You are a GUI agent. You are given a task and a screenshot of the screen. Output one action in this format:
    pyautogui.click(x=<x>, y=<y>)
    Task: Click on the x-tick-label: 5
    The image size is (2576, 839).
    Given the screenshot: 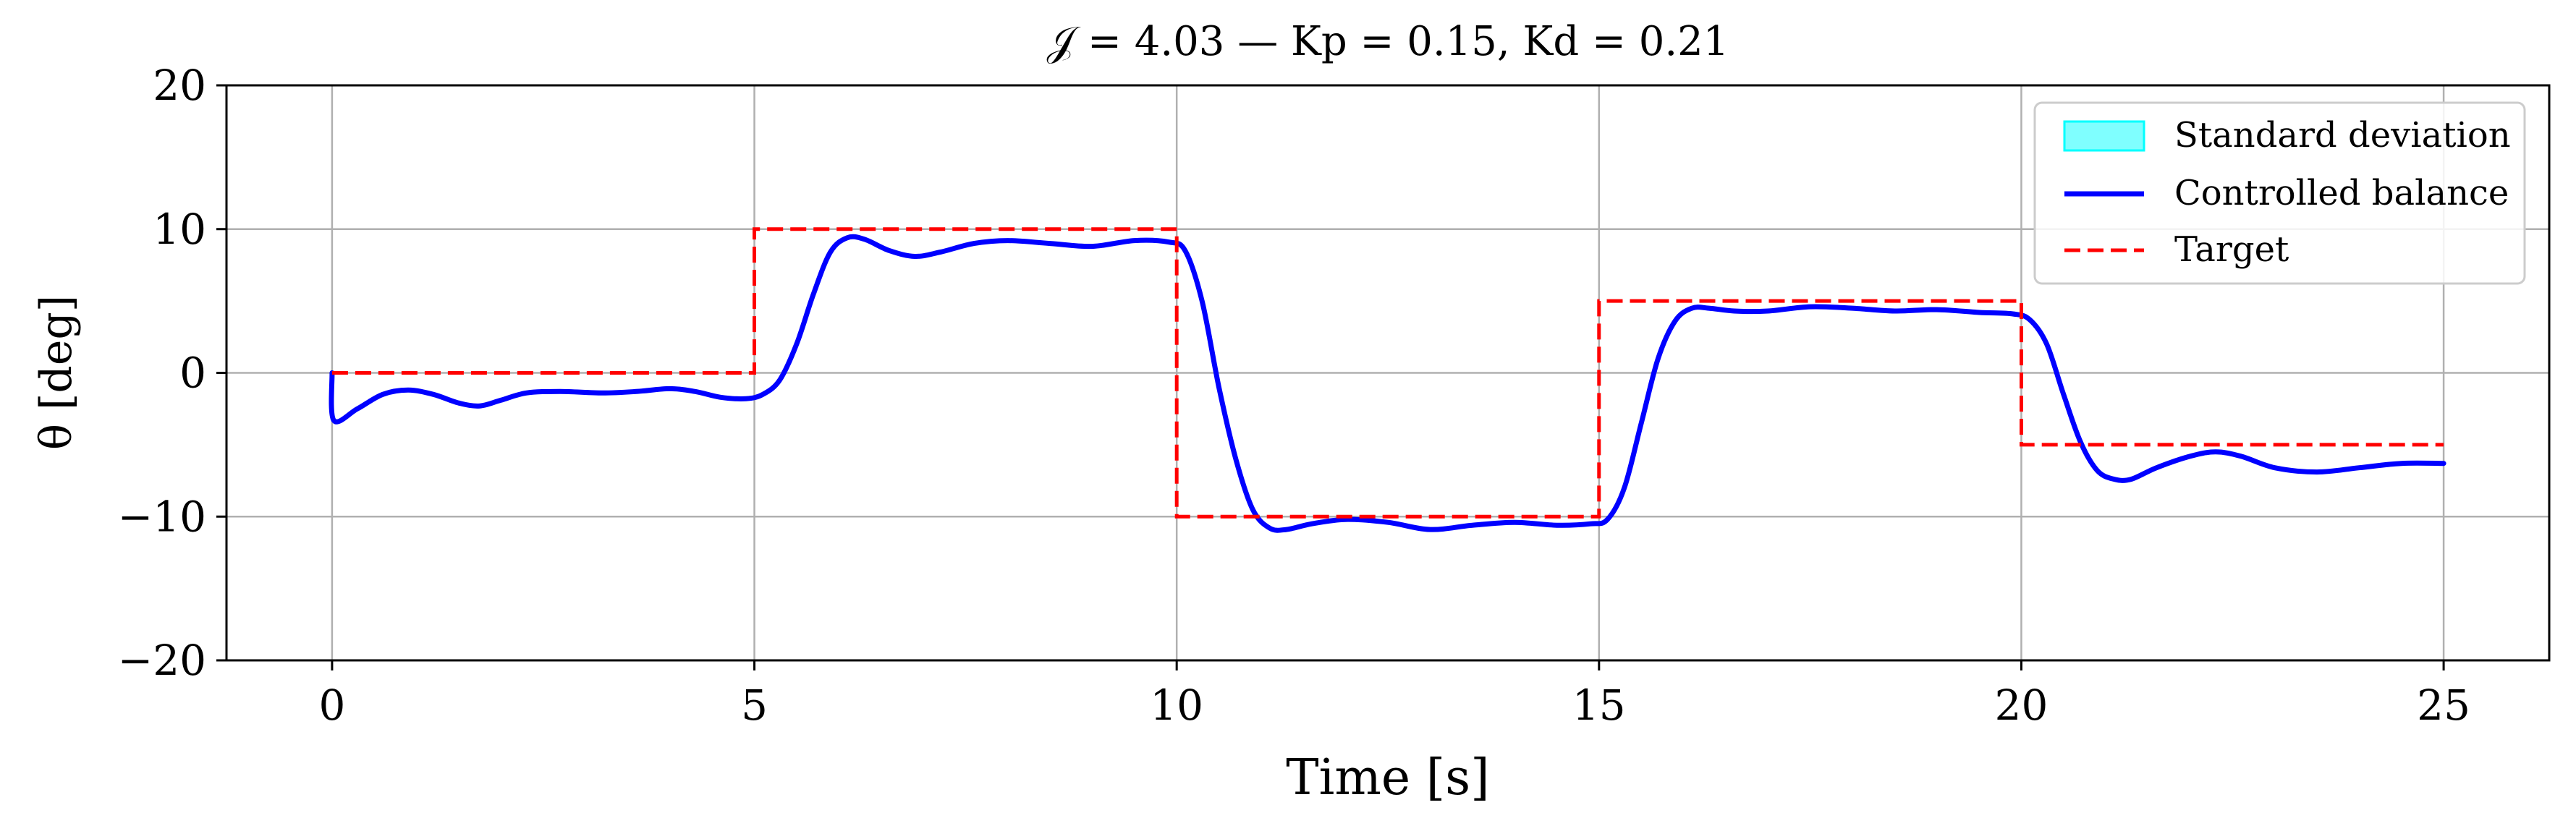 What is the action you would take?
    pyautogui.click(x=754, y=705)
    